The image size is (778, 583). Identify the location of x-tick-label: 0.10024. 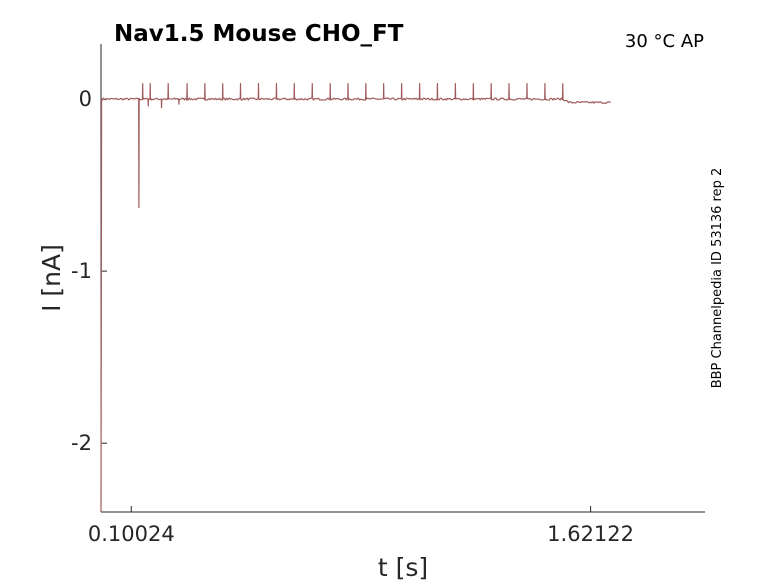
(131, 534).